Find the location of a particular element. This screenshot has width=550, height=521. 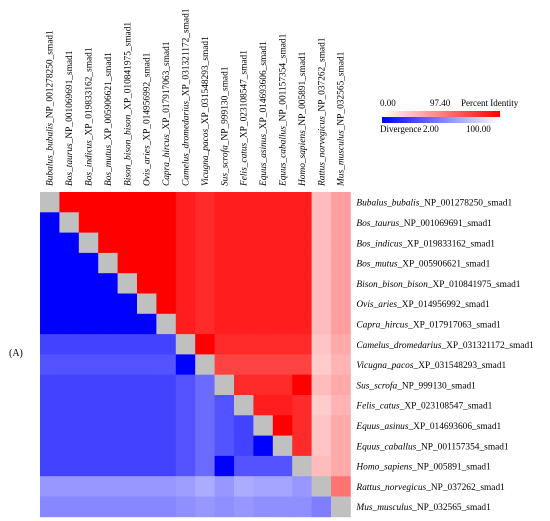

legend-divergence-value: 2.00 is located at coordinates (431, 129).